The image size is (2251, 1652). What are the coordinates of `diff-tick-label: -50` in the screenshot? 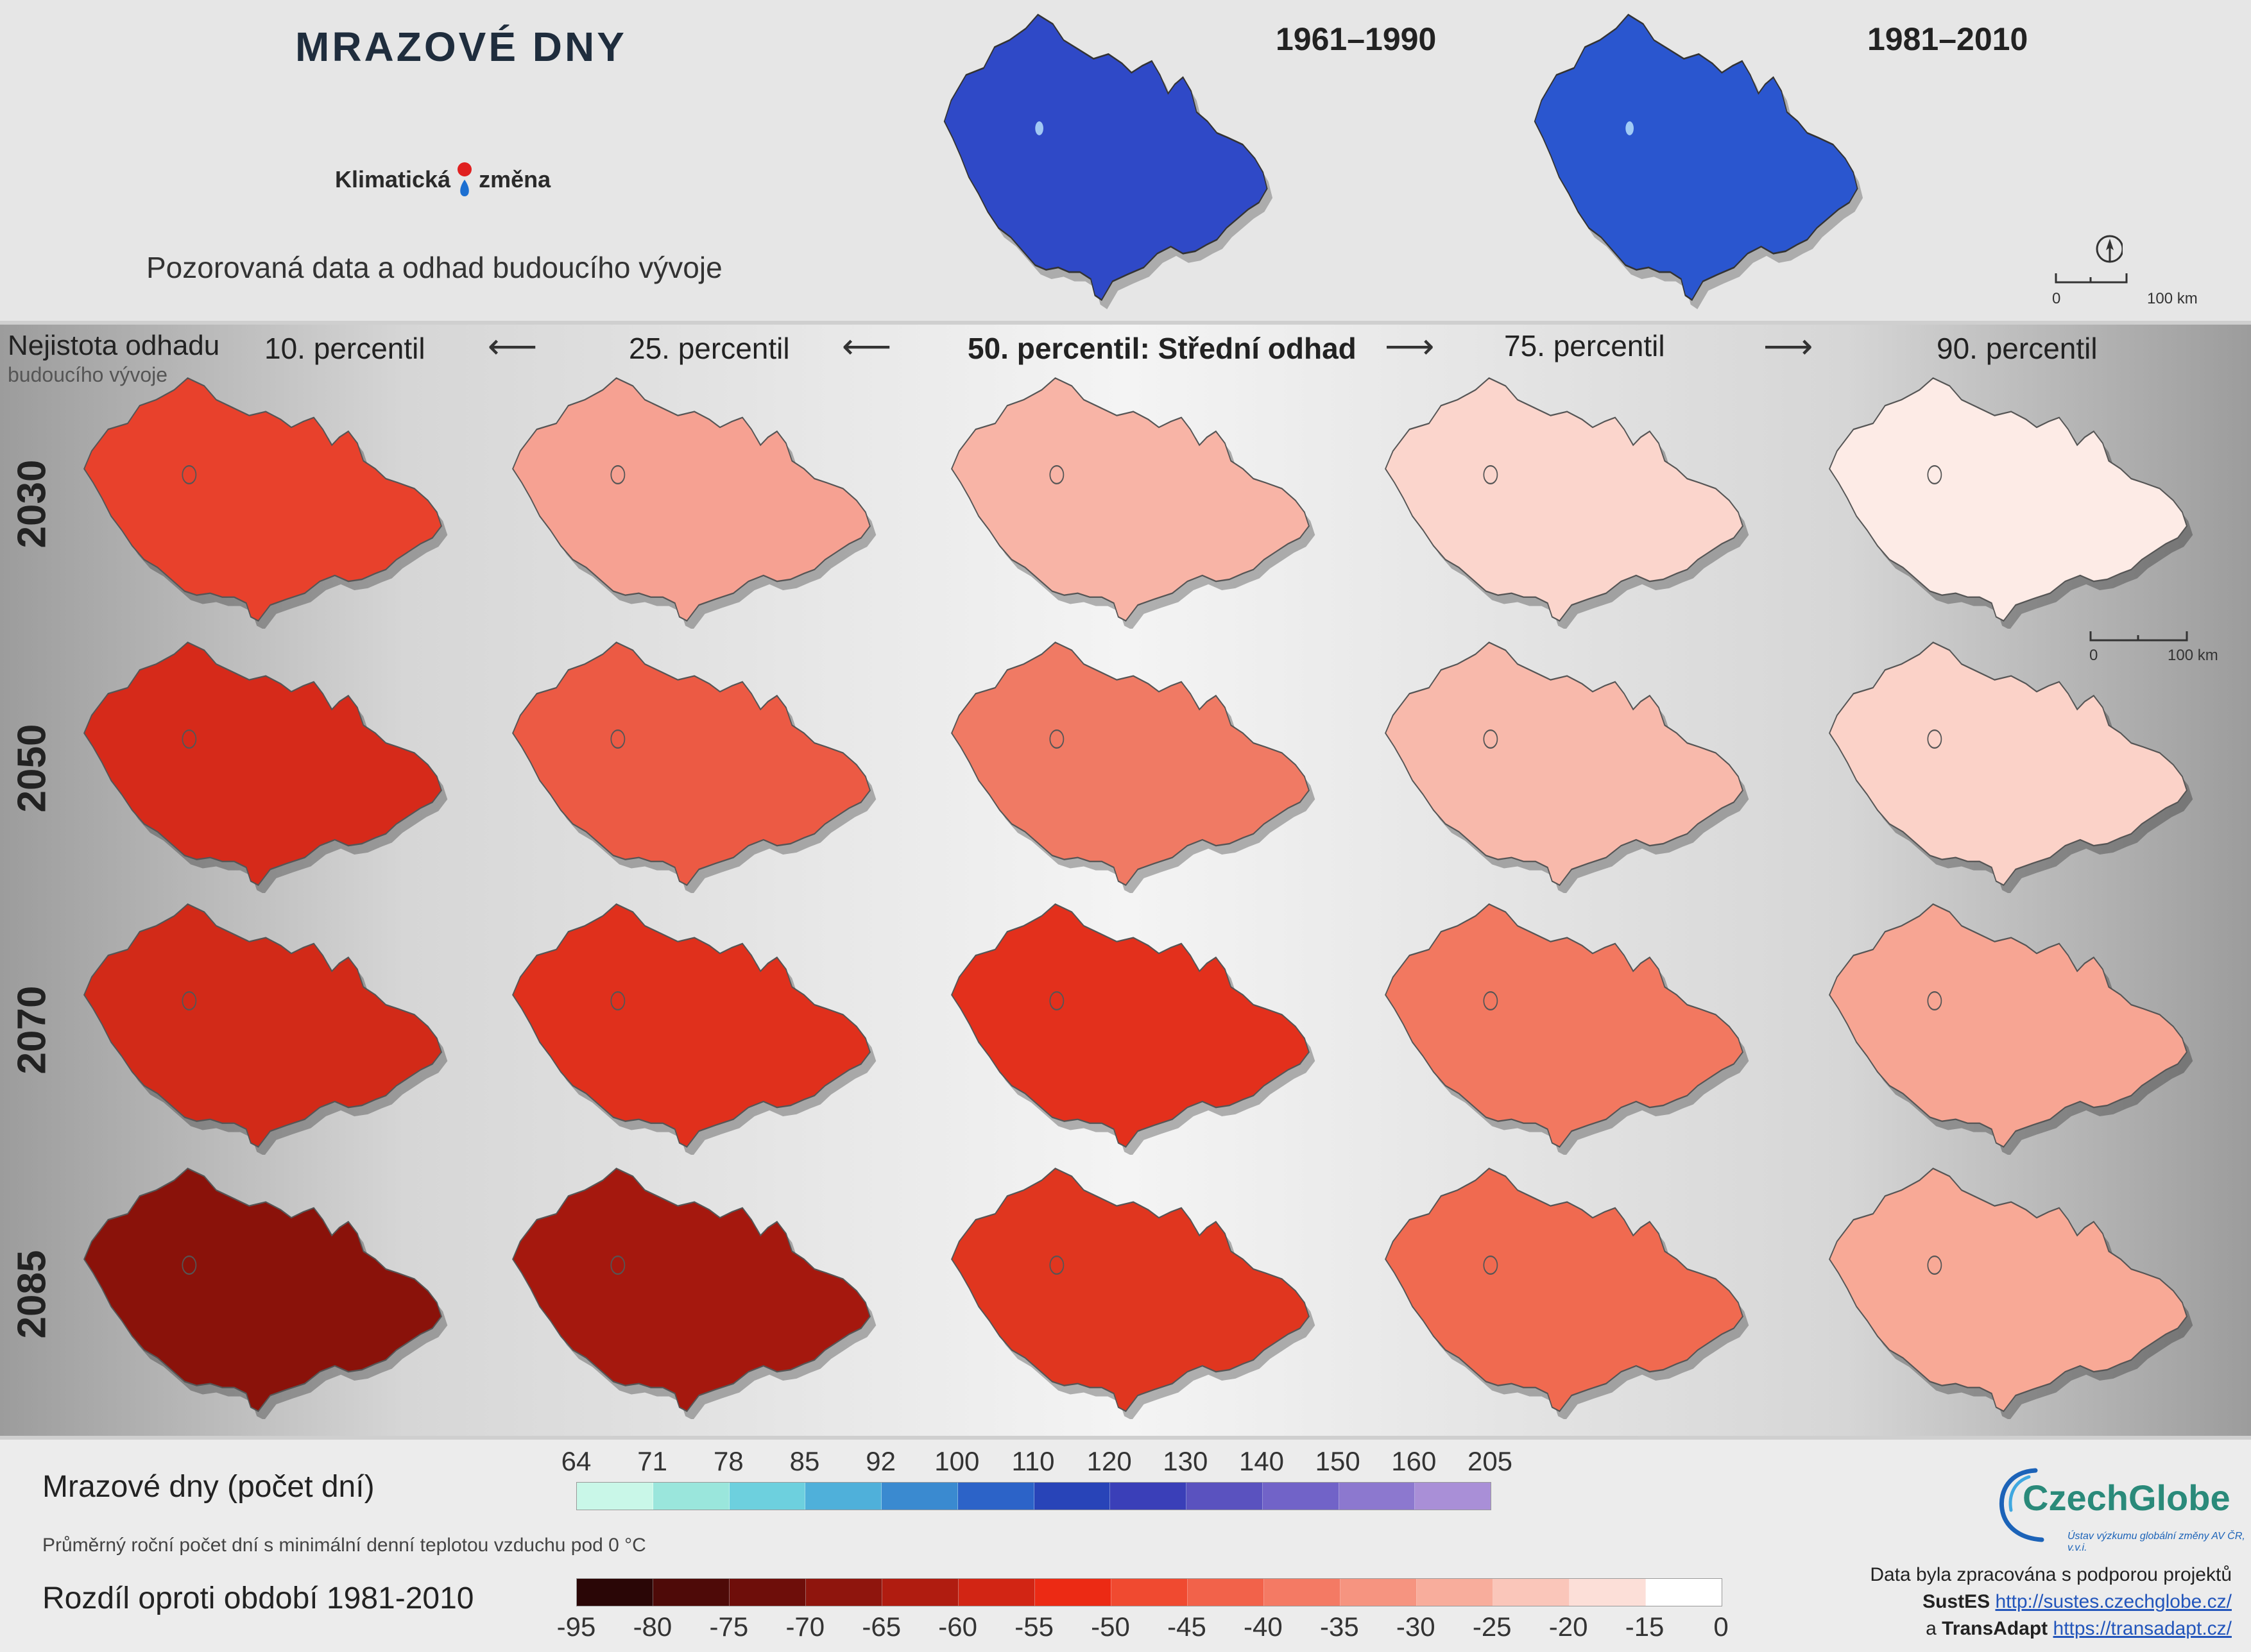 It's located at (1110, 1627).